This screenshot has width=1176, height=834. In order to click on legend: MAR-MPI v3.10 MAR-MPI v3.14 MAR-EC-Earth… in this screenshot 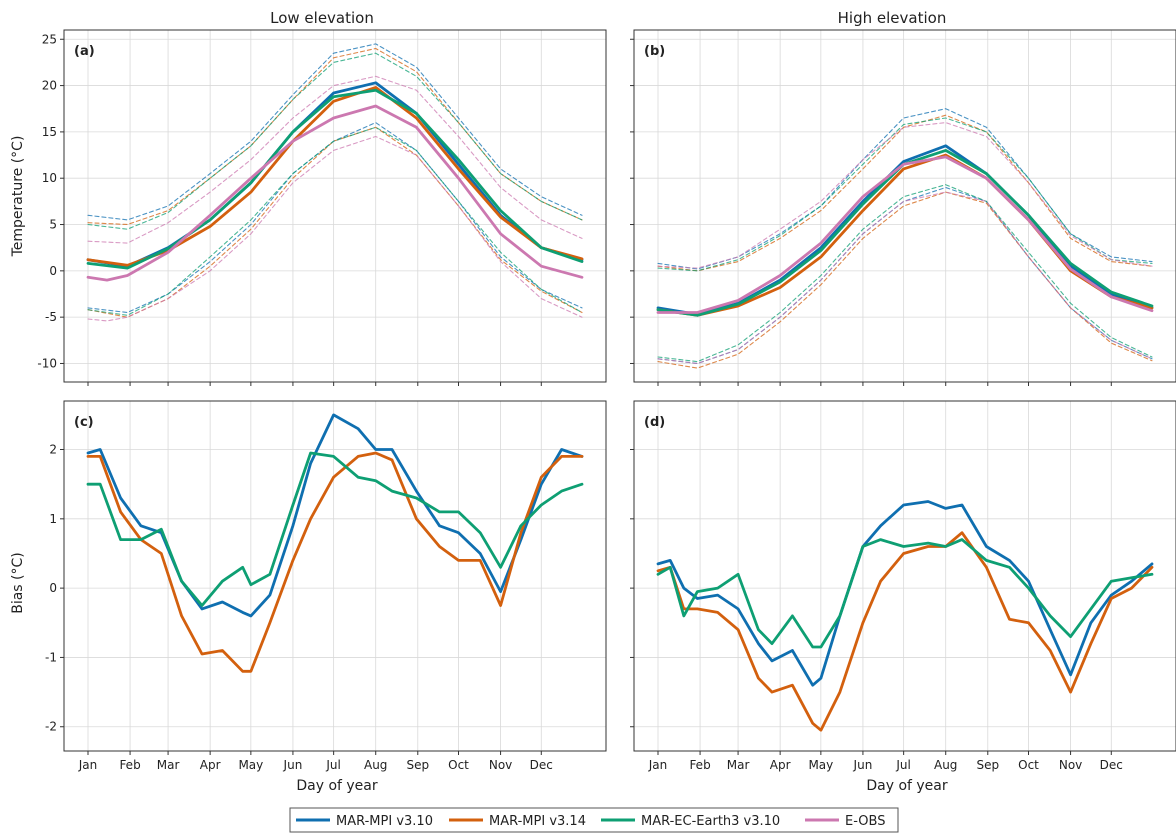, I will do `click(594, 820)`.